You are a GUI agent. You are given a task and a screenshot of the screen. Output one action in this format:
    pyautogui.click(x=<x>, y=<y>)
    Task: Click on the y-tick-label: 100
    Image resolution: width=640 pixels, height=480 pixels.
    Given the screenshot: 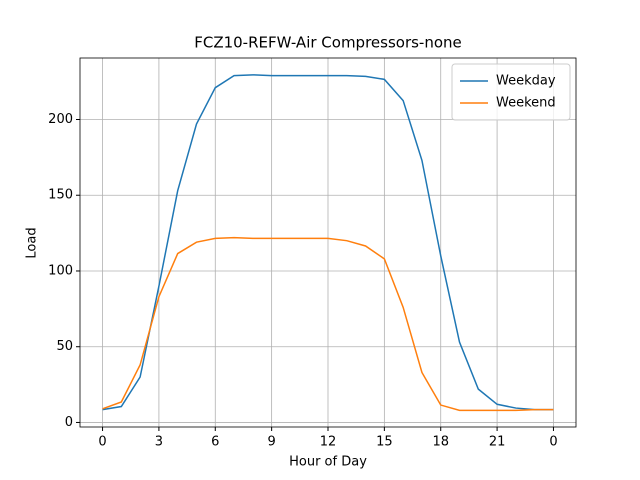 What is the action you would take?
    pyautogui.click(x=60, y=270)
    